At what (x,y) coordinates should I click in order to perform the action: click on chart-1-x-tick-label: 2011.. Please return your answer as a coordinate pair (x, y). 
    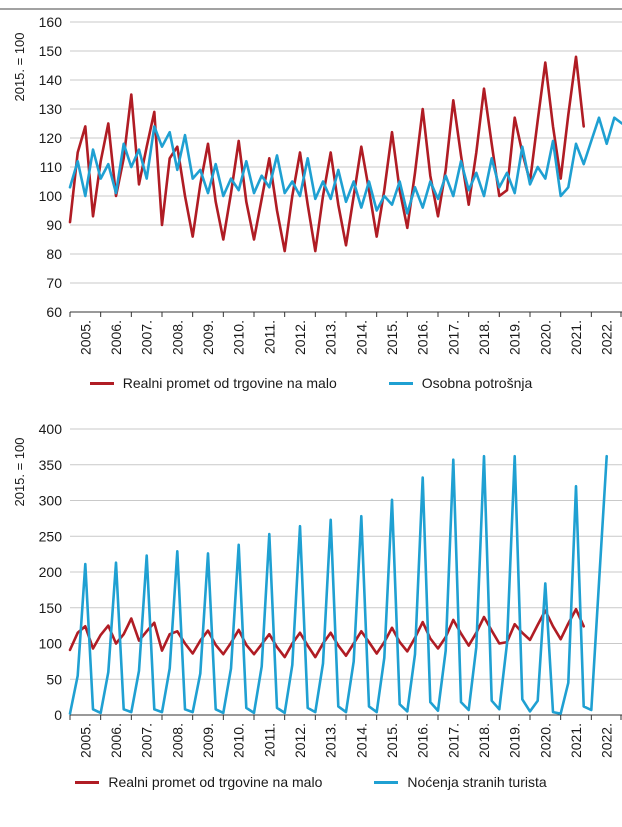
    Looking at the image, I should click on (269, 337).